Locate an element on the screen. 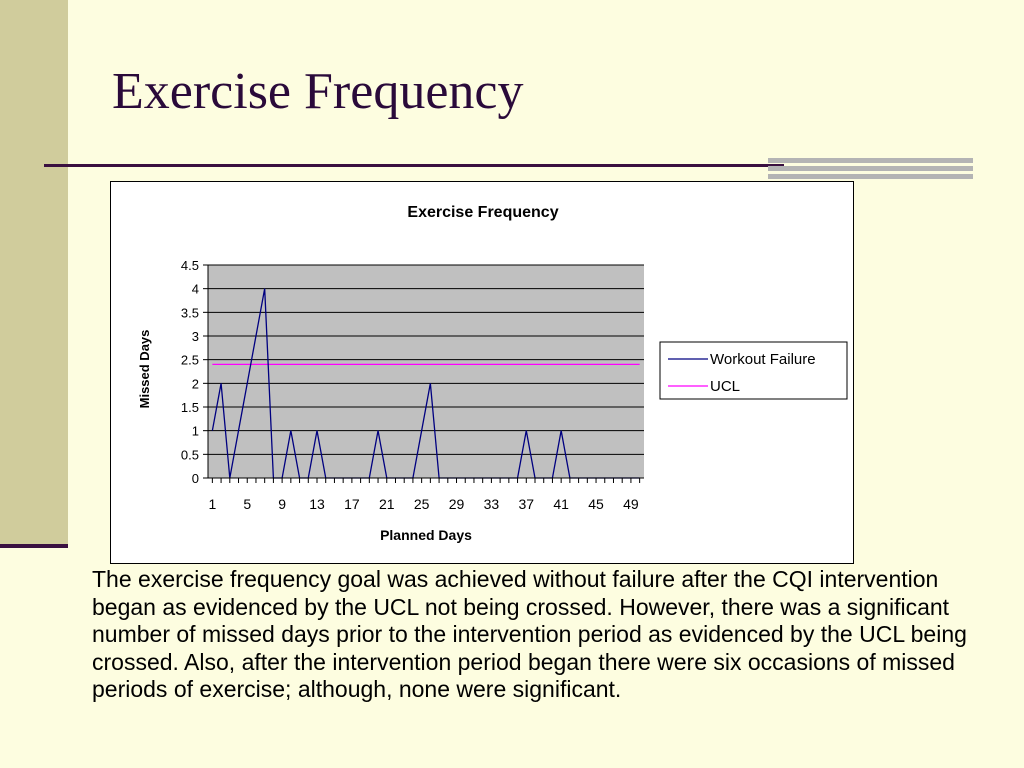  legend-label: UCL is located at coordinates (725, 386).